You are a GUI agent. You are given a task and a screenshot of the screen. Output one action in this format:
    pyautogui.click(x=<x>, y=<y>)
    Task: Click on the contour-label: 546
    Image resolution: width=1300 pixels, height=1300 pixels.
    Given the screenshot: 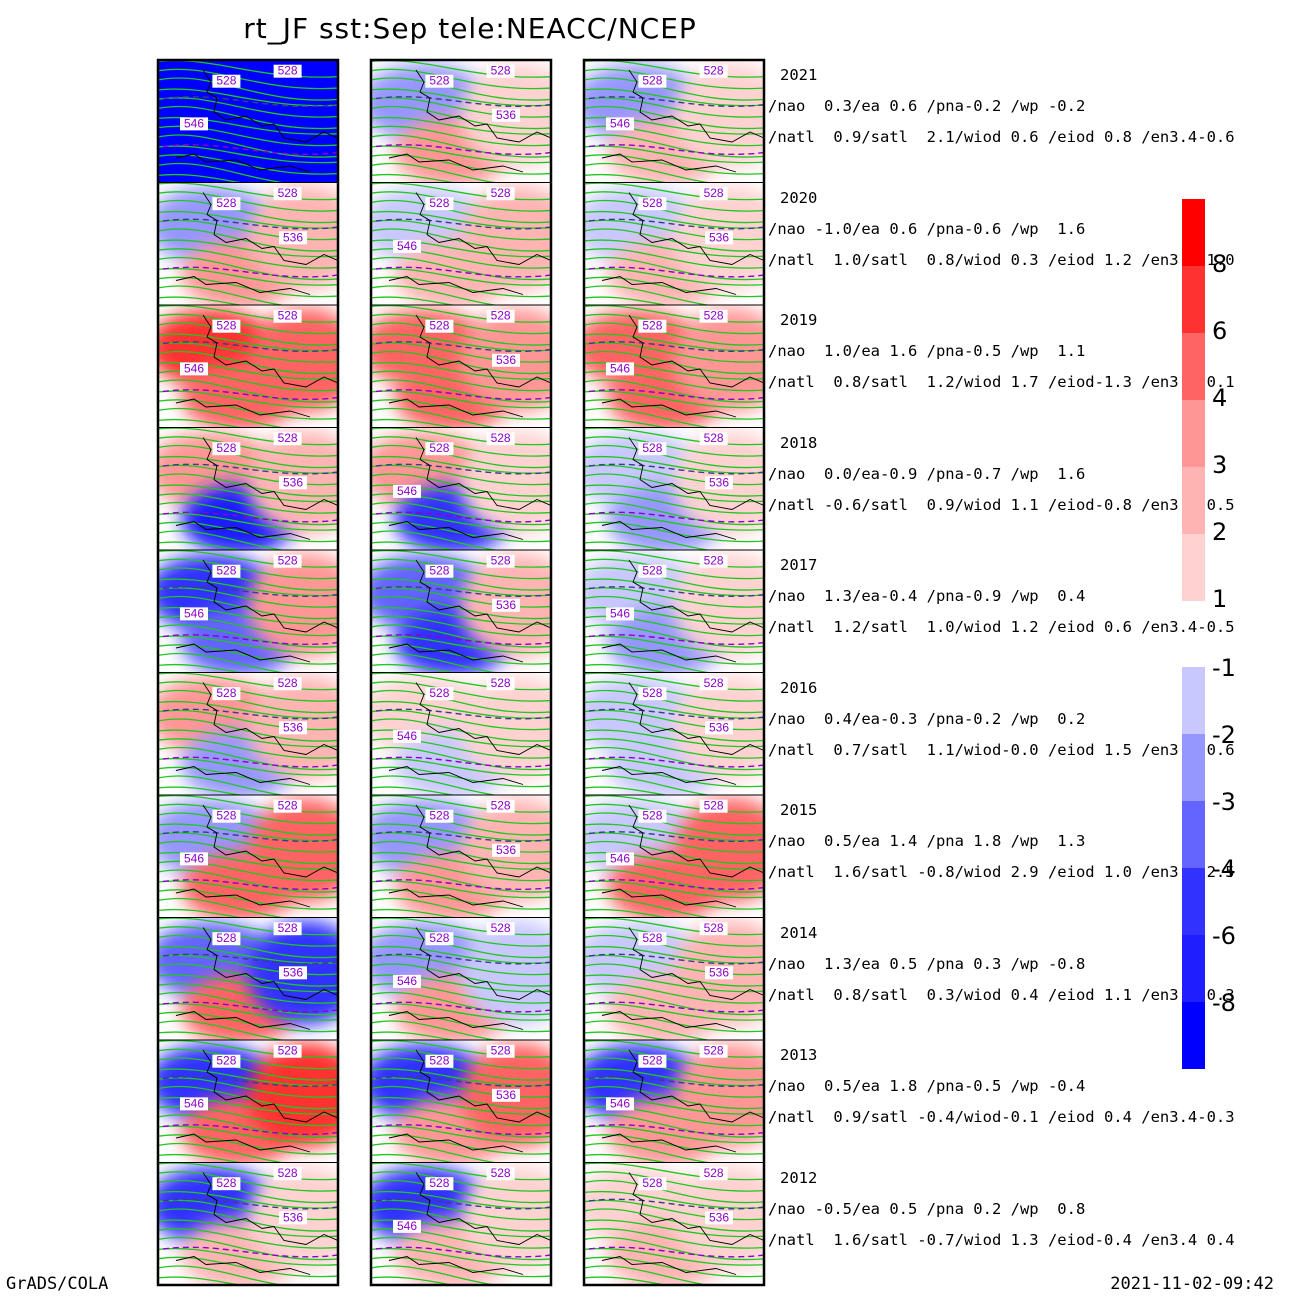 What is the action you would take?
    pyautogui.click(x=407, y=491)
    